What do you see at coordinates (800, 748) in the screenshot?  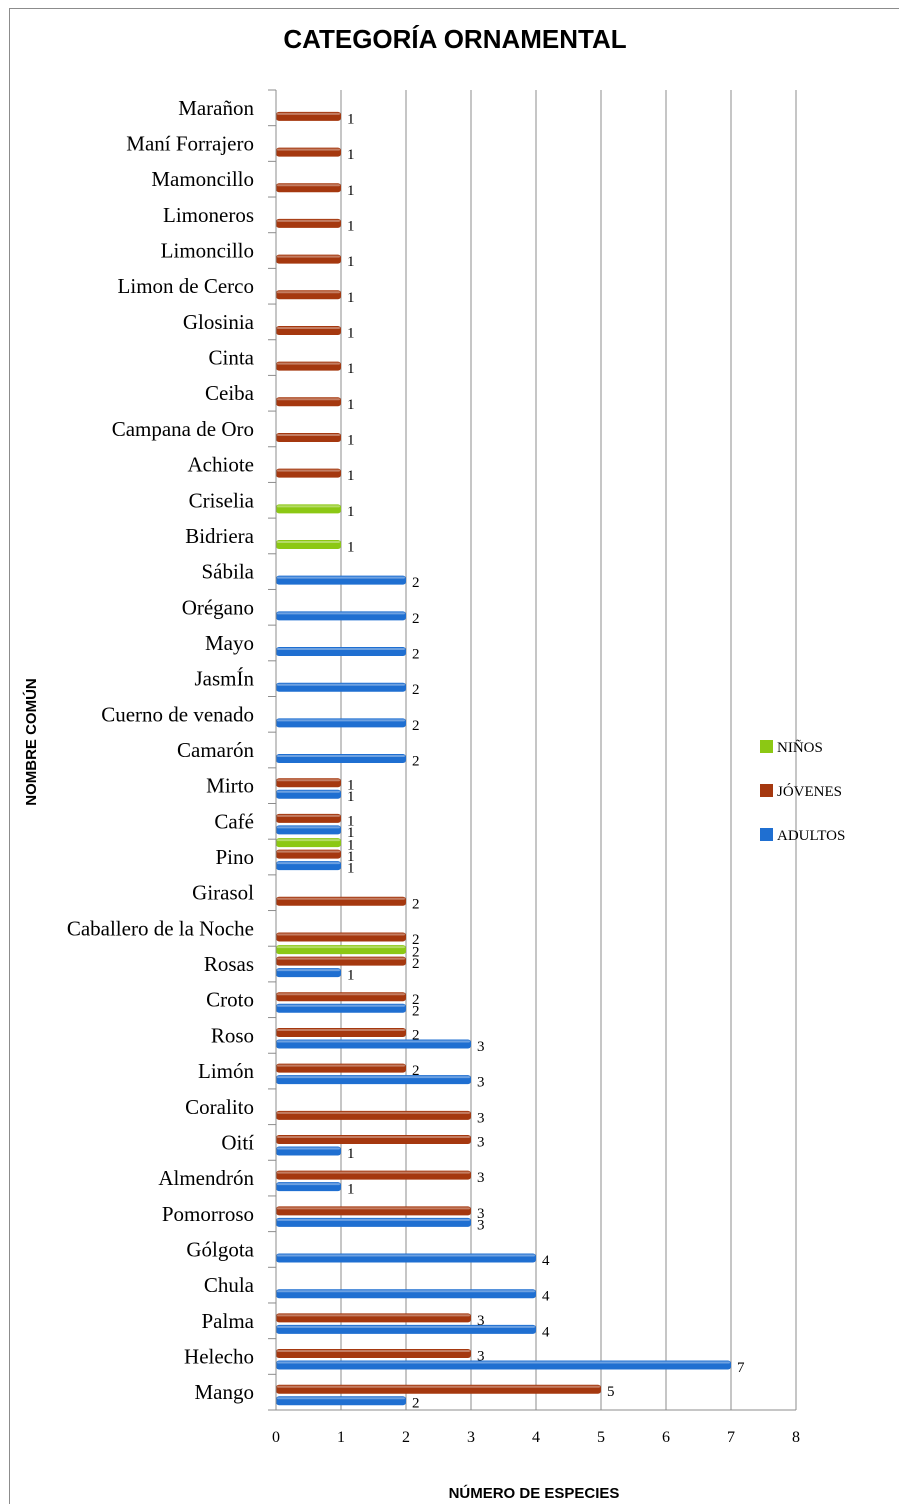 I see `legend-label: NIÑOS` at bounding box center [800, 748].